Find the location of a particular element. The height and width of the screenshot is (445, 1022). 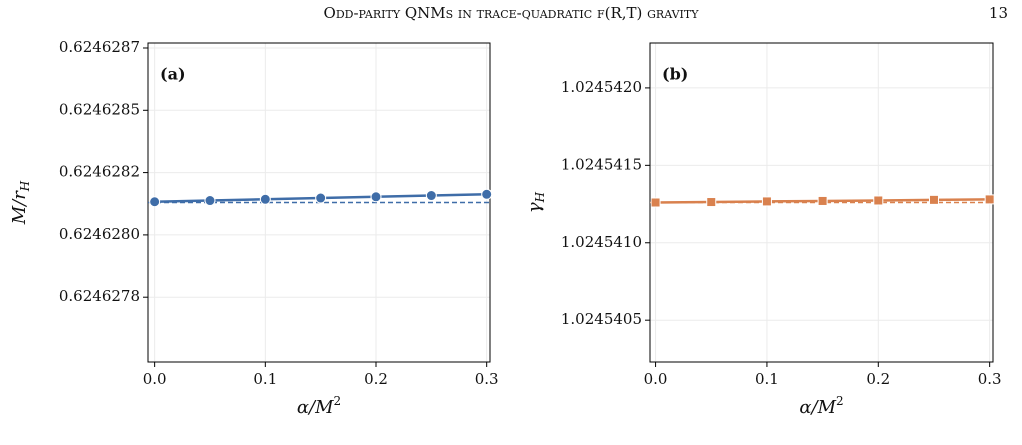

y-tick-label: 0.6246278 is located at coordinates (99, 296).